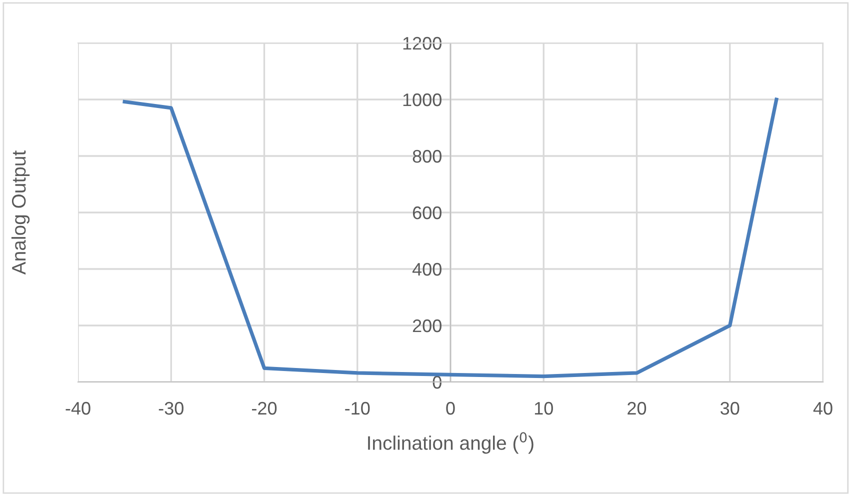 The width and height of the screenshot is (853, 495). I want to click on x-tick-label: 10, so click(543, 408).